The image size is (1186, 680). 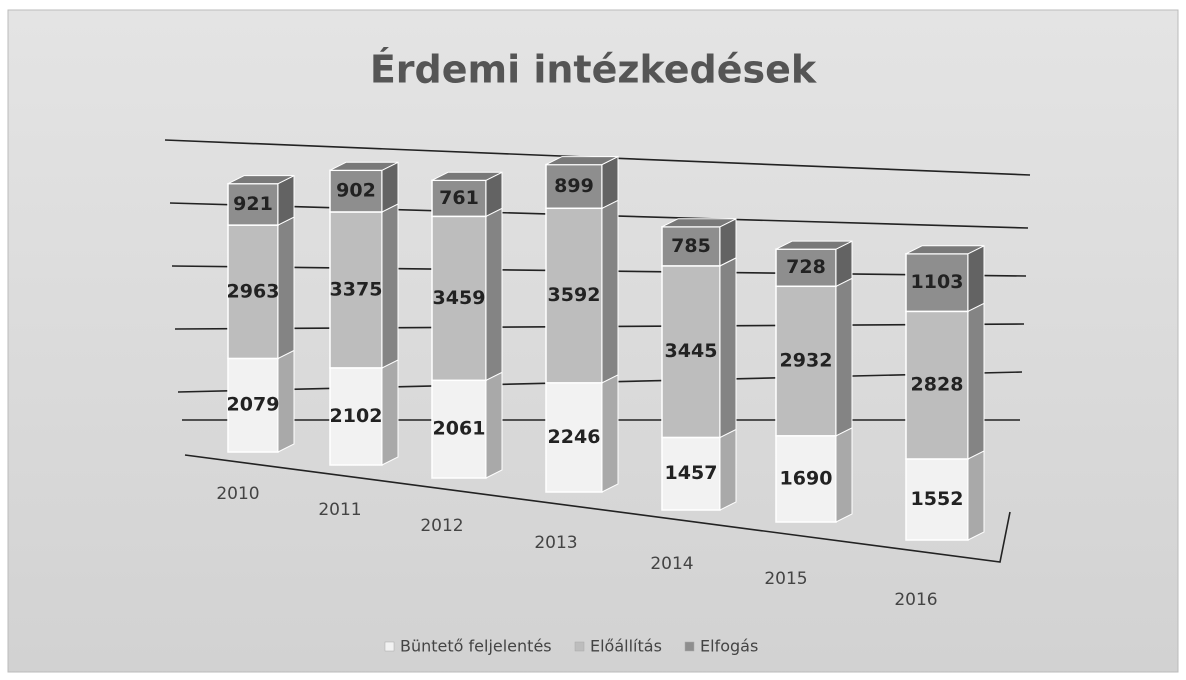 I want to click on data-label: 728, so click(x=806, y=267).